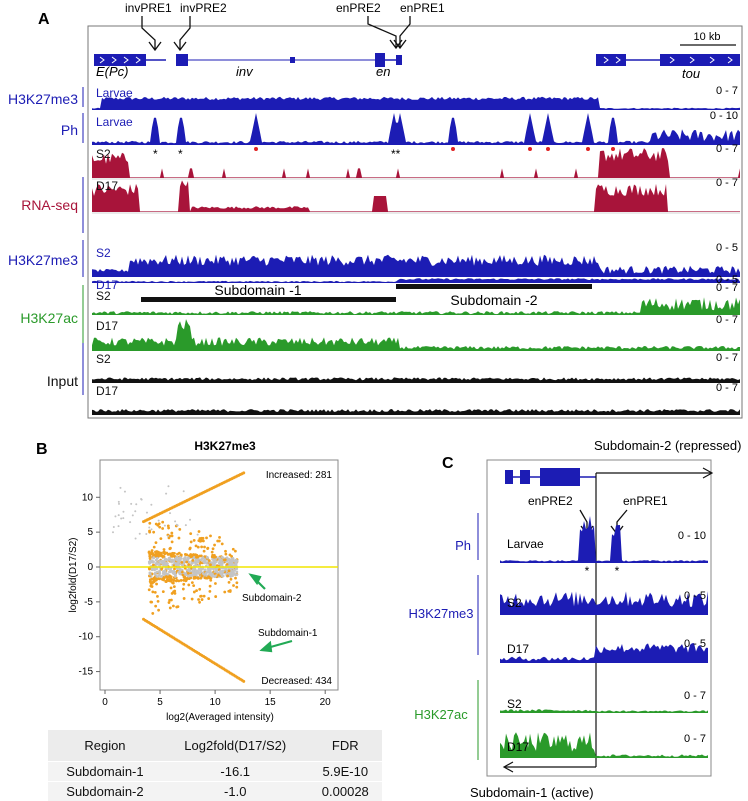 Image resolution: width=748 pixels, height=801 pixels. I want to click on c-group-ph: Ph, so click(463, 545).